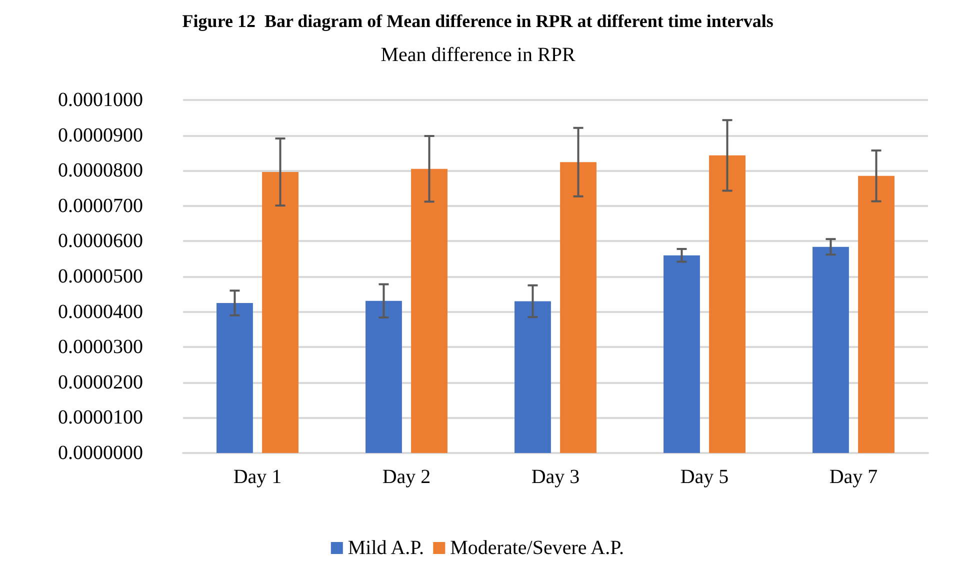 Image resolution: width=957 pixels, height=581 pixels. What do you see at coordinates (100, 277) in the screenshot?
I see `y-tick-label: 0.0000500` at bounding box center [100, 277].